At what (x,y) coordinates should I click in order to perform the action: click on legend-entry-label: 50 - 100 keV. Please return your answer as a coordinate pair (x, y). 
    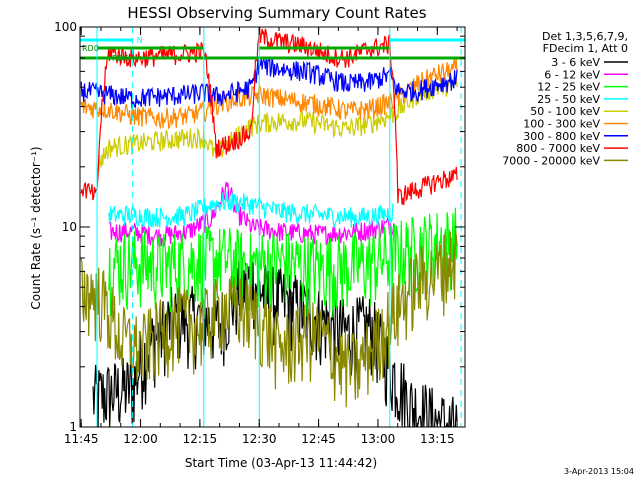
    Looking at the image, I should click on (565, 111).